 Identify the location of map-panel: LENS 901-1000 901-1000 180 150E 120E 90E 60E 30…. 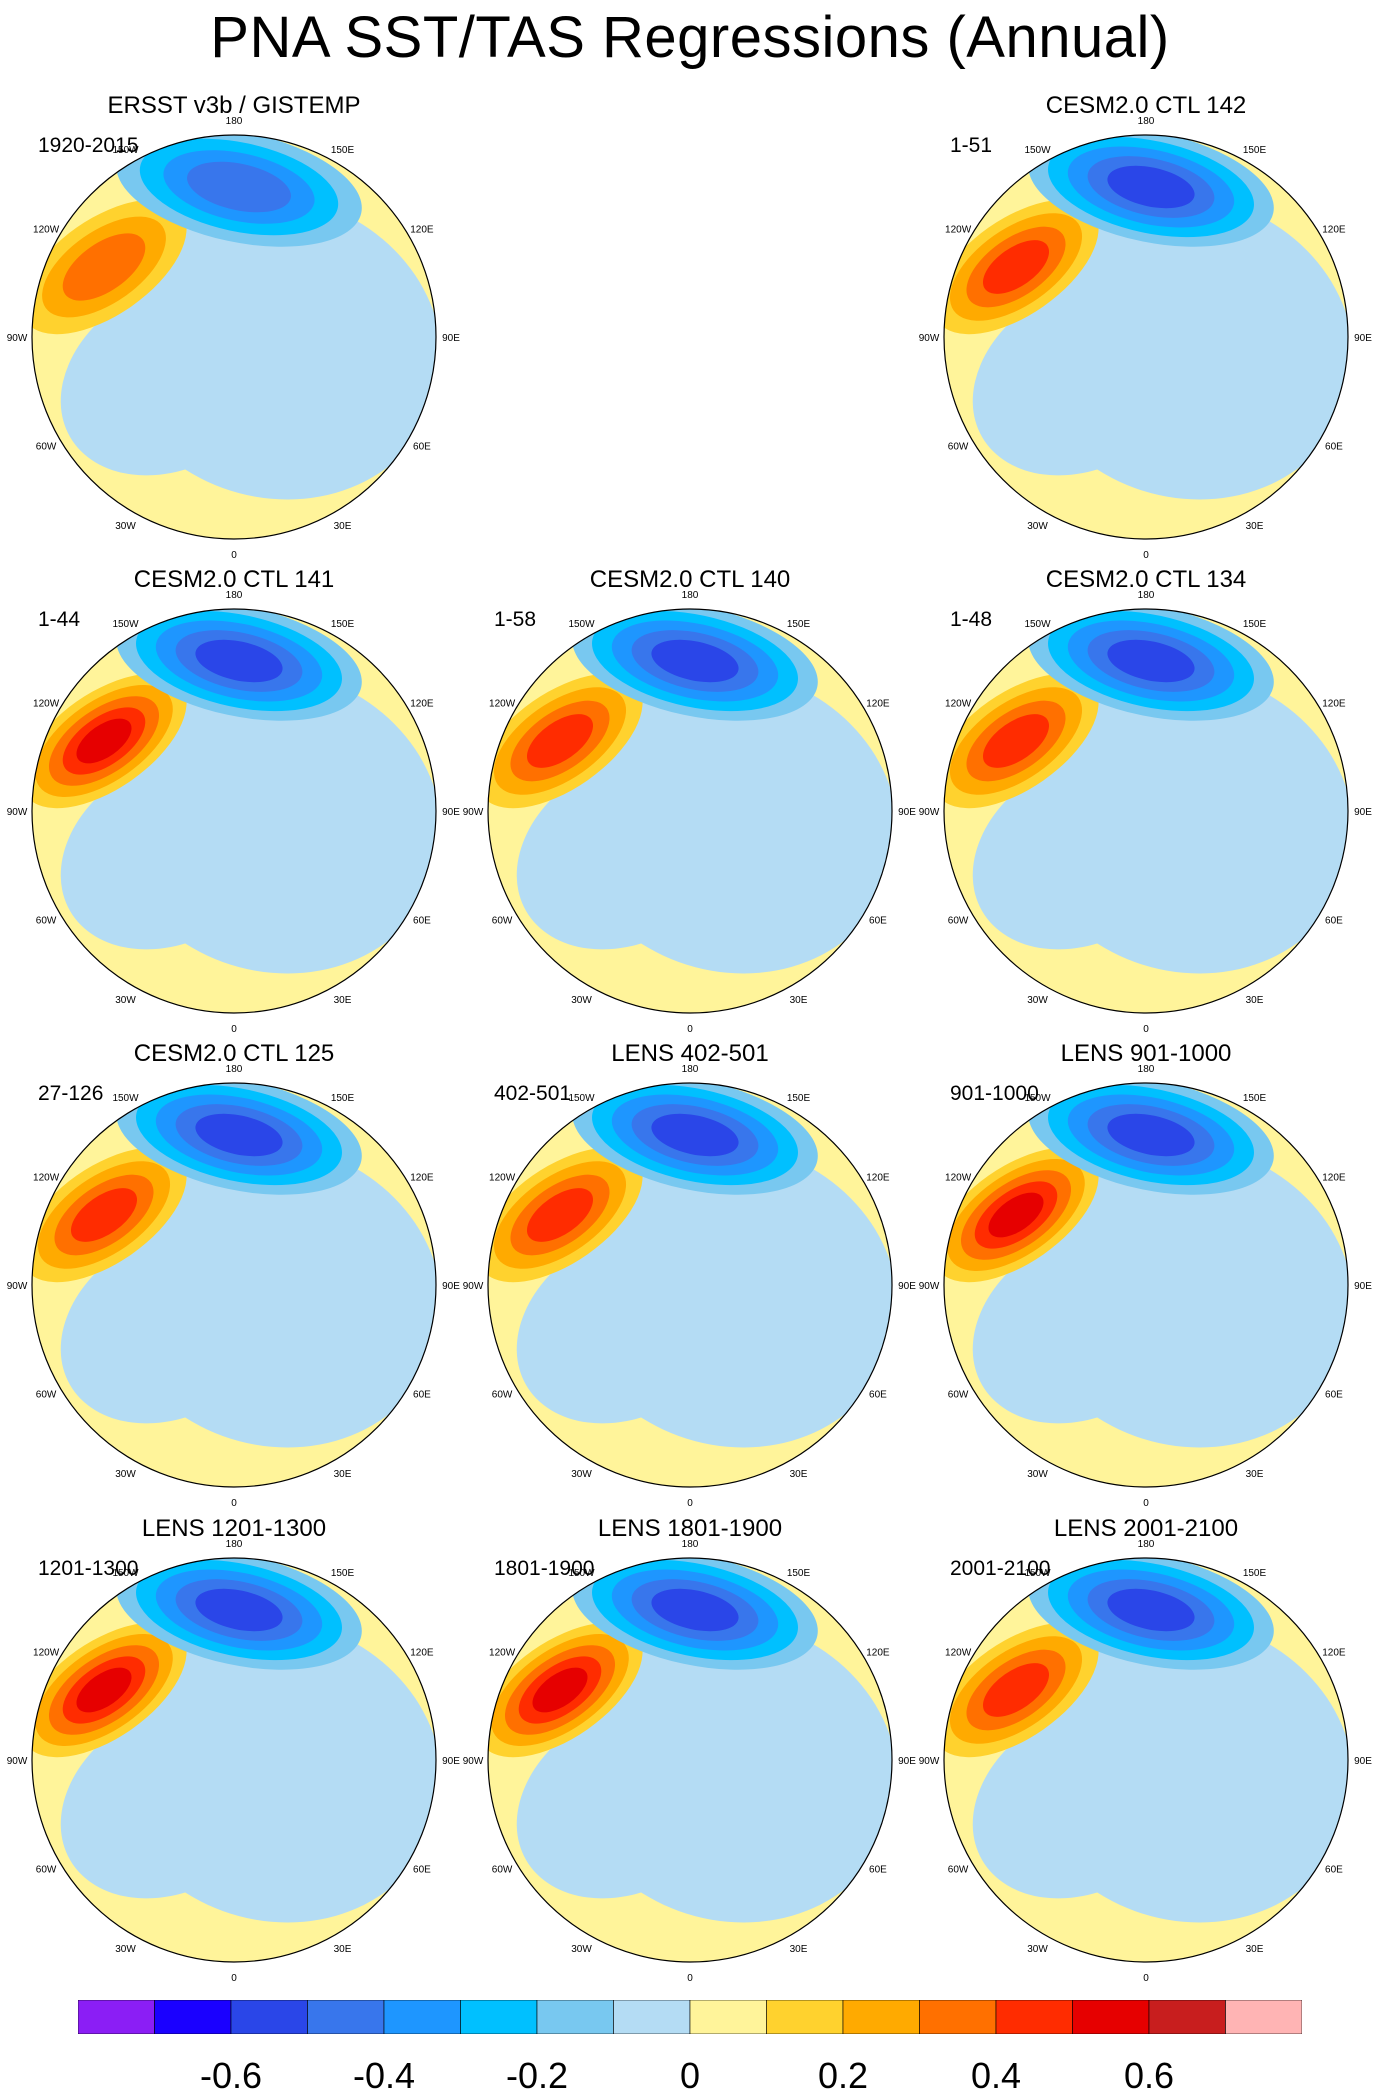
(1146, 1274).